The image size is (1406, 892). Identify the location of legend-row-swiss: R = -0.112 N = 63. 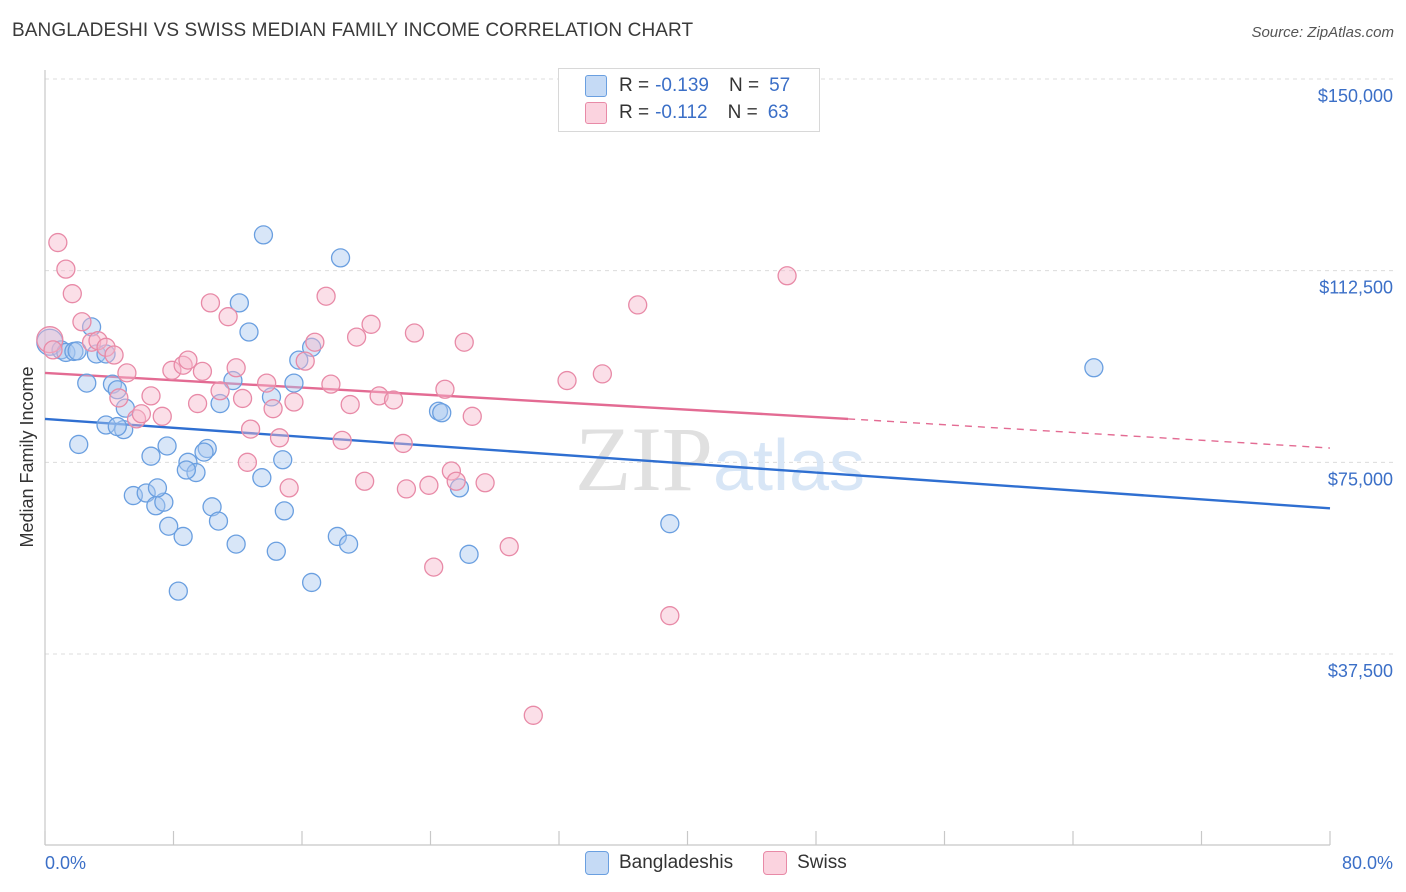
(687, 113).